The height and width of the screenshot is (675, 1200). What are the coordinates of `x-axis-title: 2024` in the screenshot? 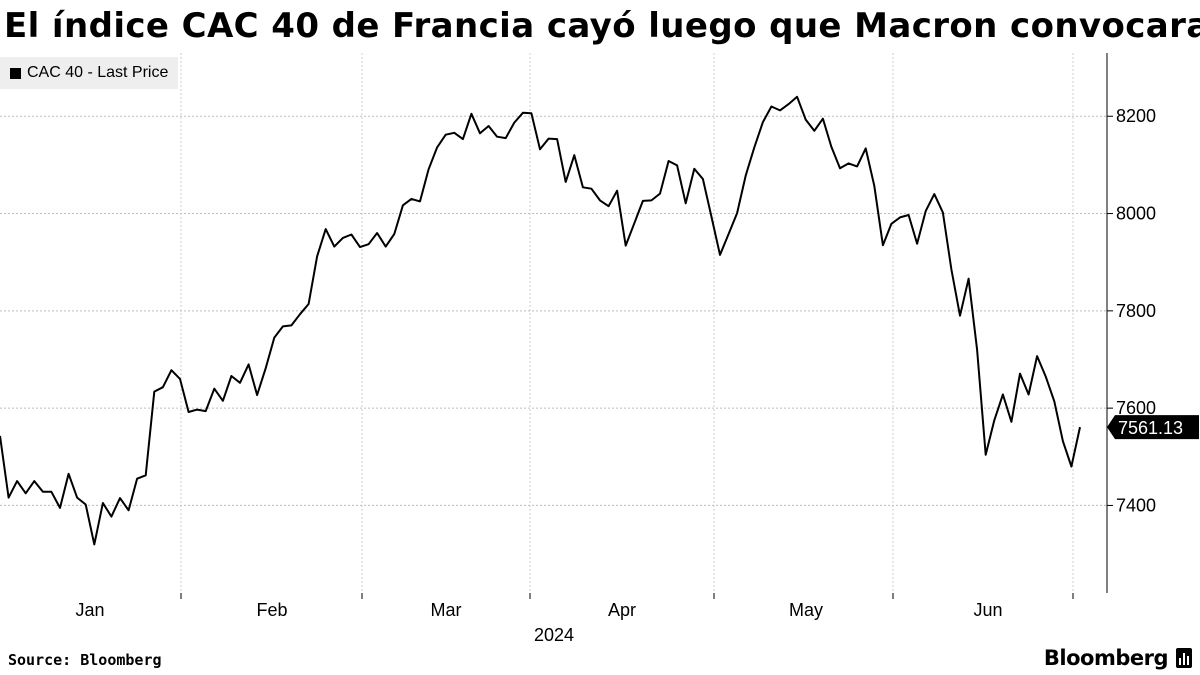 It's located at (554, 635).